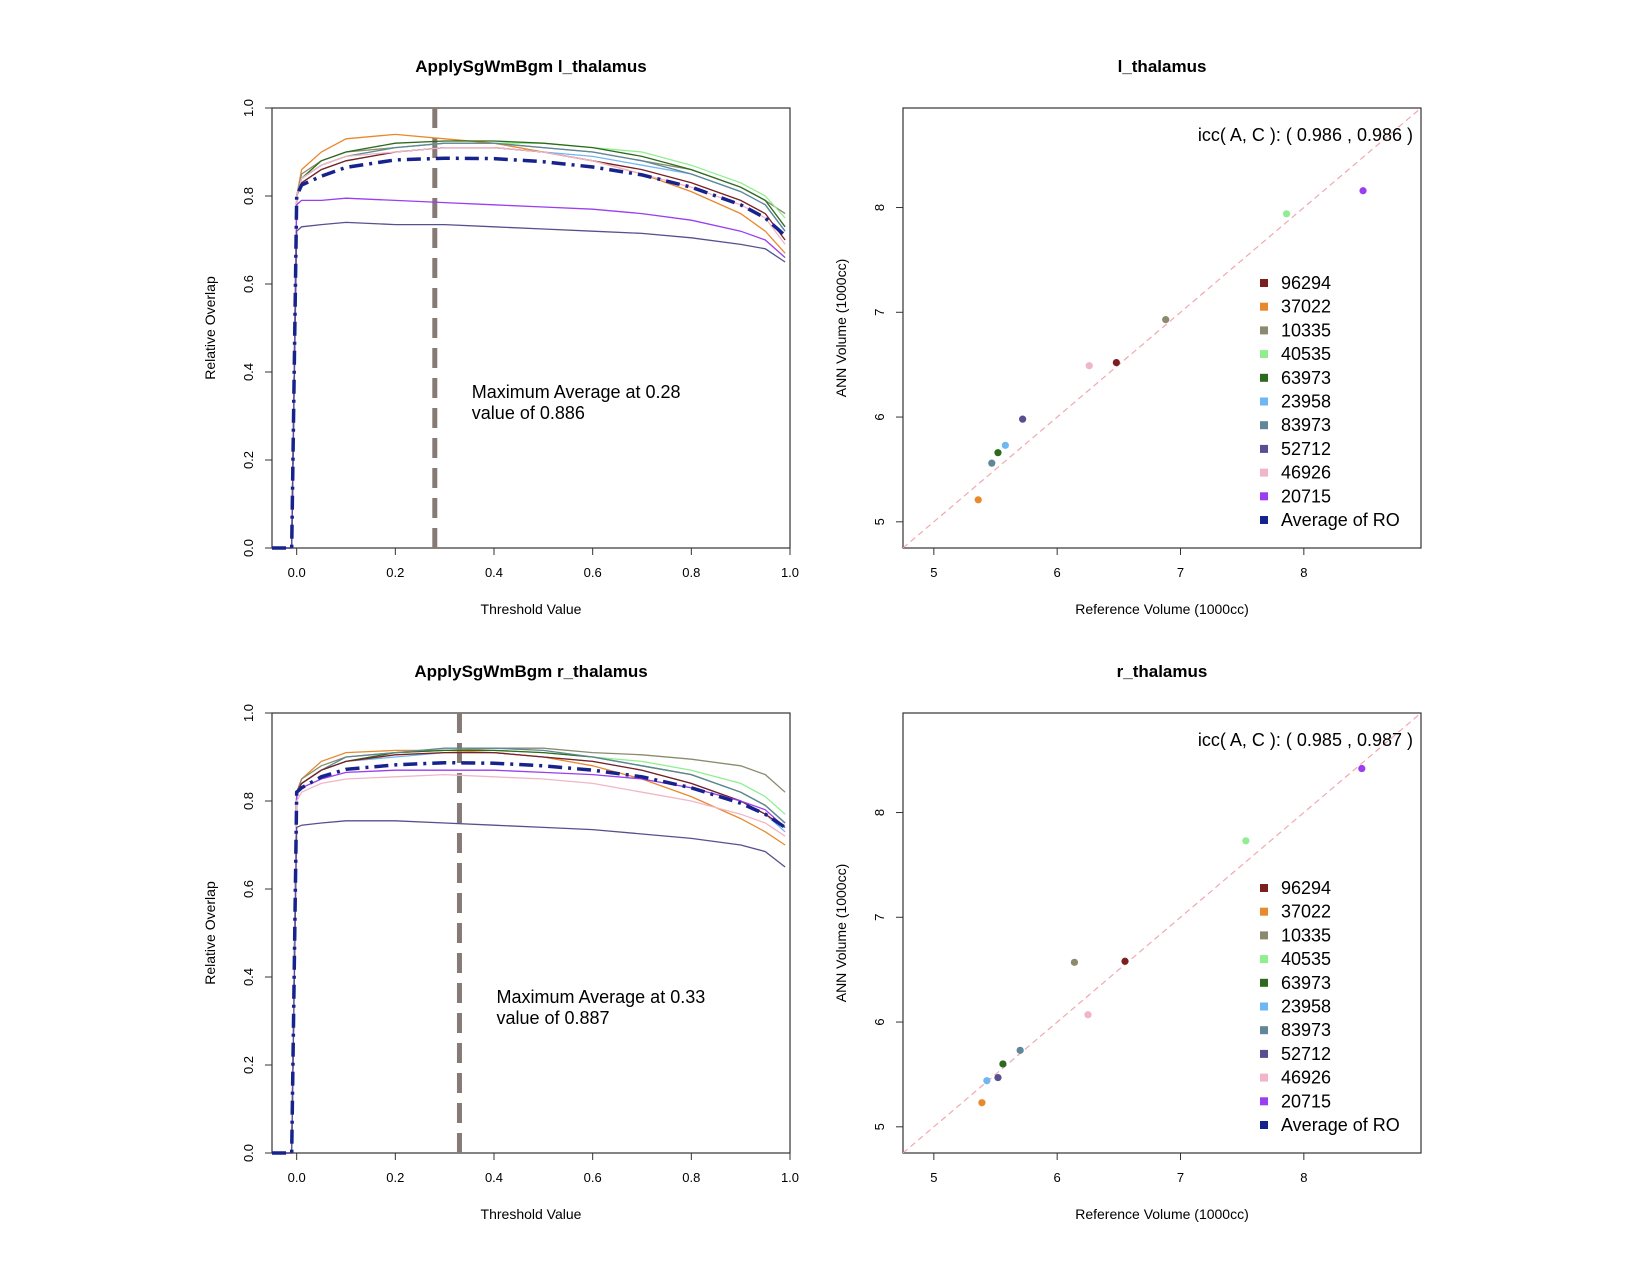 The height and width of the screenshot is (1275, 1650). I want to click on y-axis-label: Relative Overlap, so click(210, 933).